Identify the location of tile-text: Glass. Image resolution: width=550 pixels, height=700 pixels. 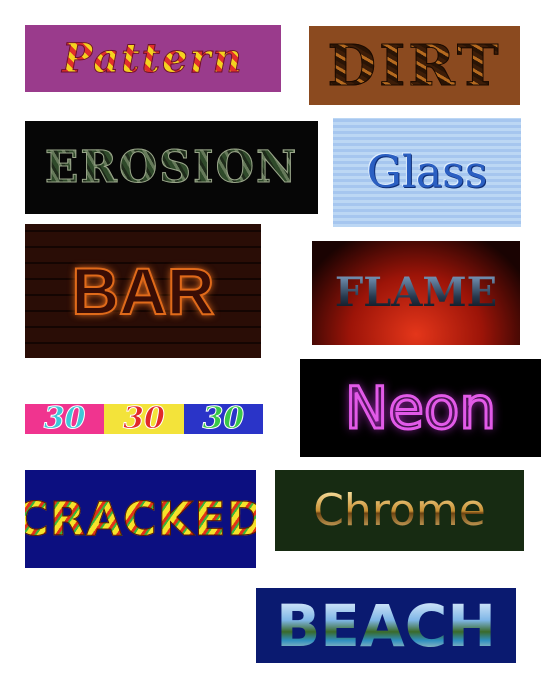
(427, 172).